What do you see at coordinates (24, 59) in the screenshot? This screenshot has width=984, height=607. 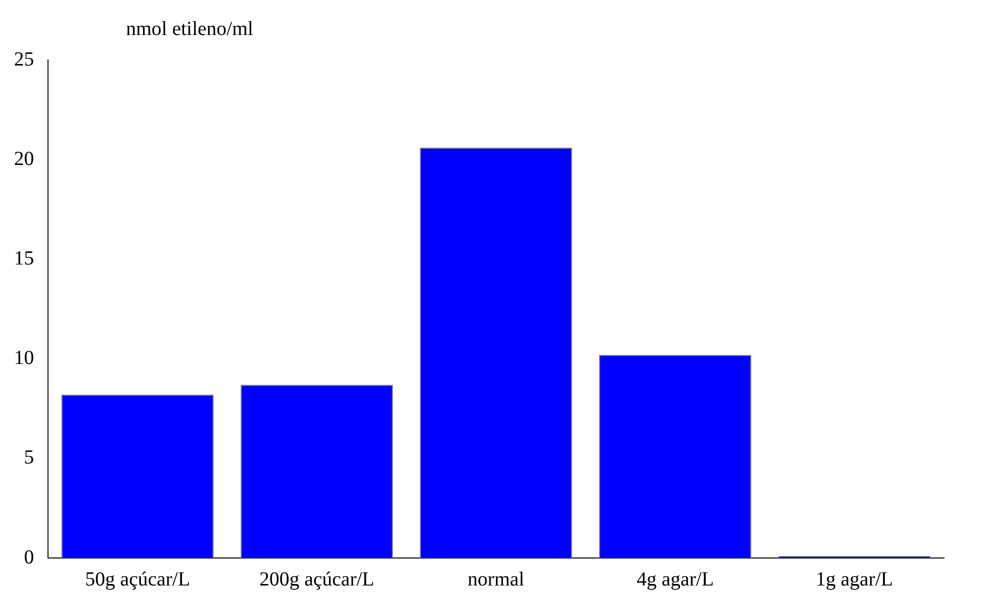 I see `y-tick-label: 25` at bounding box center [24, 59].